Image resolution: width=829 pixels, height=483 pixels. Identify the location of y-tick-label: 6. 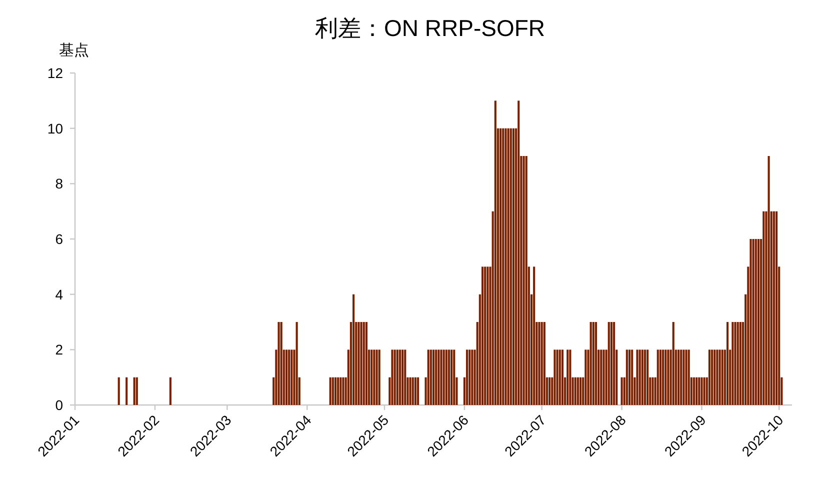
(59, 239).